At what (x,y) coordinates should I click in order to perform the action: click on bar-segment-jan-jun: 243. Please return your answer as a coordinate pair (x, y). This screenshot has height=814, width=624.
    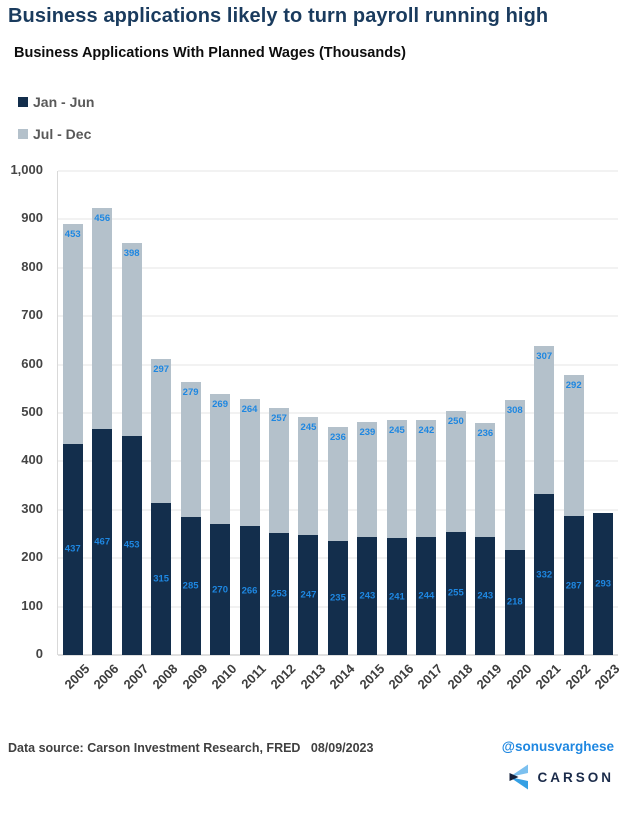
    Looking at the image, I should click on (367, 596).